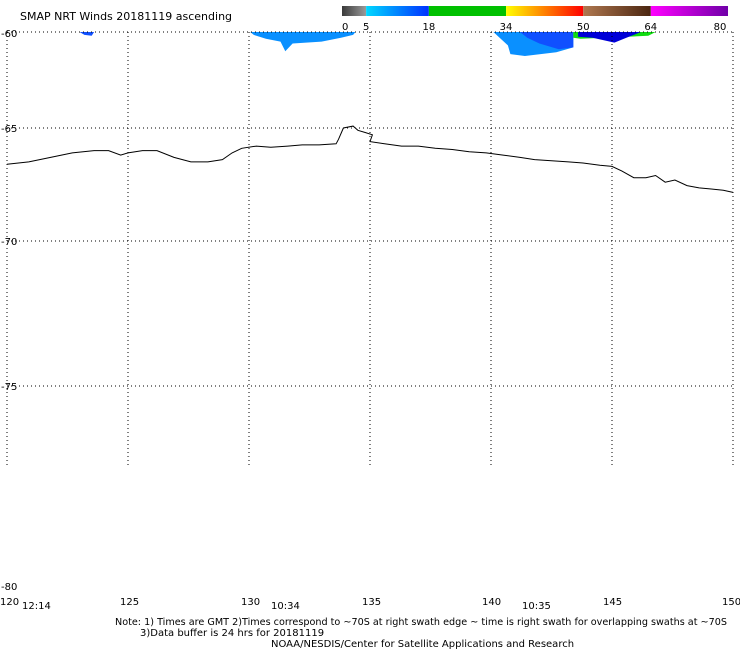  Describe the element at coordinates (126, 16) in the screenshot. I see `map-title: SMAP NRT Winds 20181119 ascending` at that location.